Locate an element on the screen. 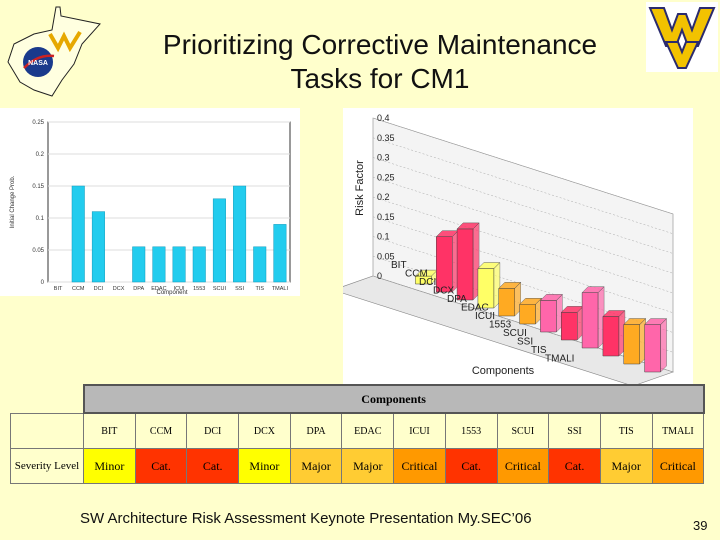  risk-y-axis-label: Risk Factor is located at coordinates (360, 188).